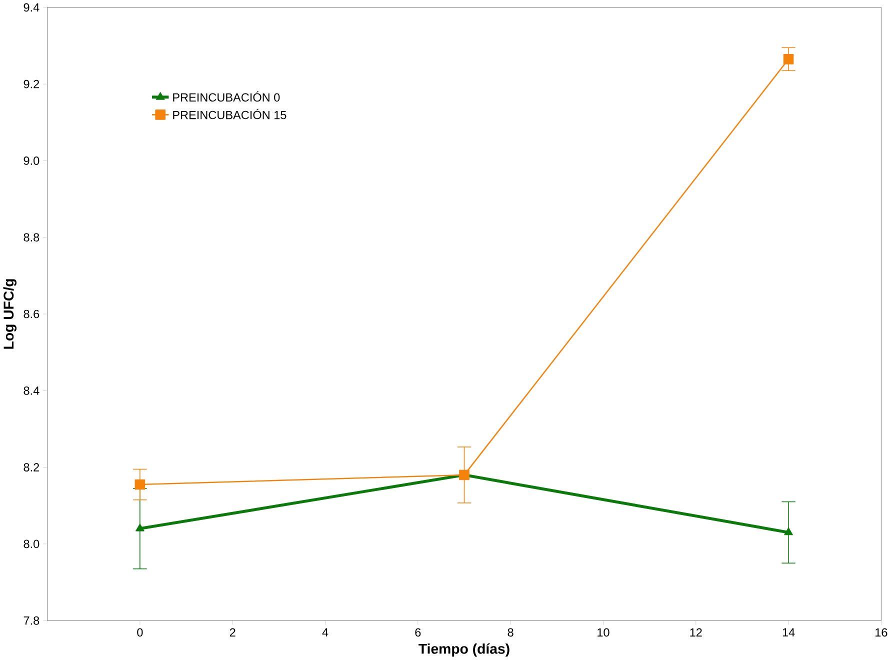 The image size is (891, 660). Describe the element at coordinates (511, 632) in the screenshot. I see `x-tick-label: 8` at that location.